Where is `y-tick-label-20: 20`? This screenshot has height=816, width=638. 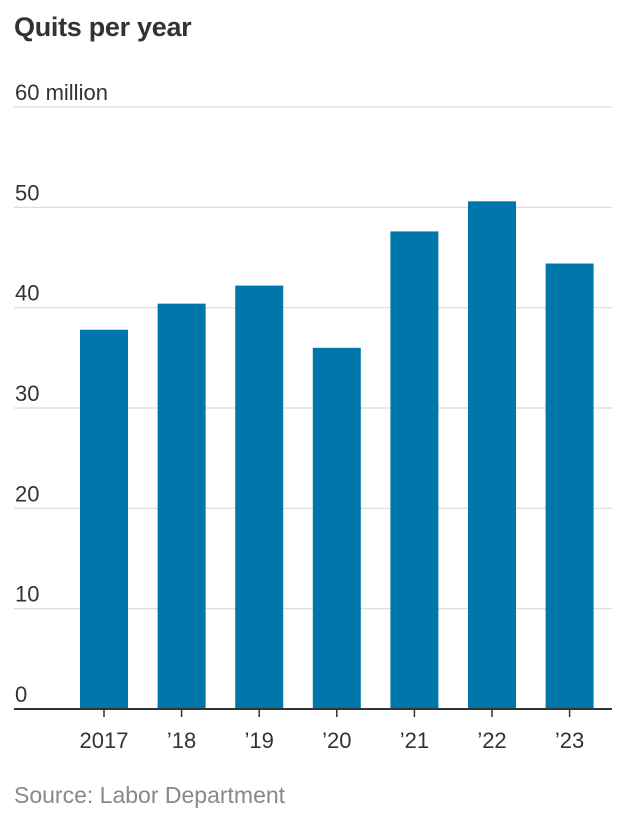 y-tick-label-20: 20 is located at coordinates (27, 493).